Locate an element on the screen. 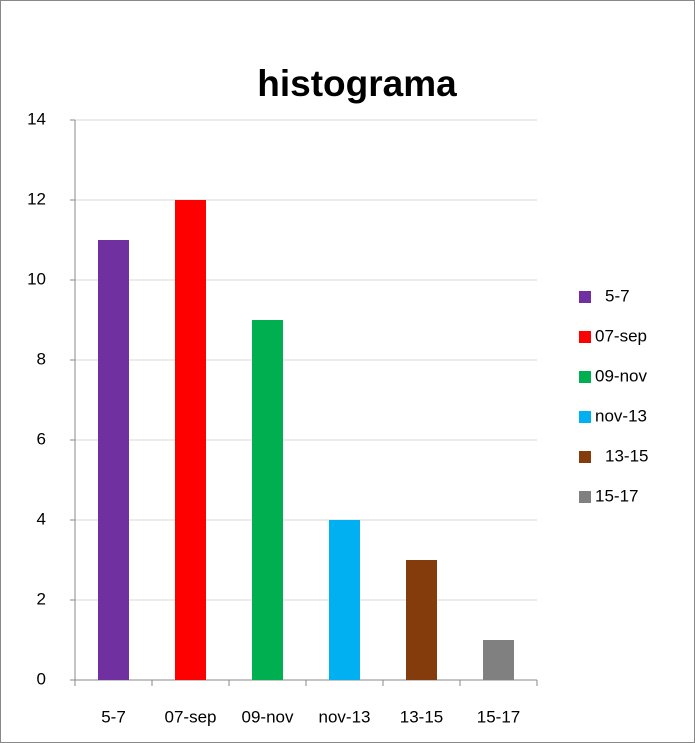 Image resolution: width=695 pixels, height=743 pixels. y-tick-label: 10 is located at coordinates (36, 278).